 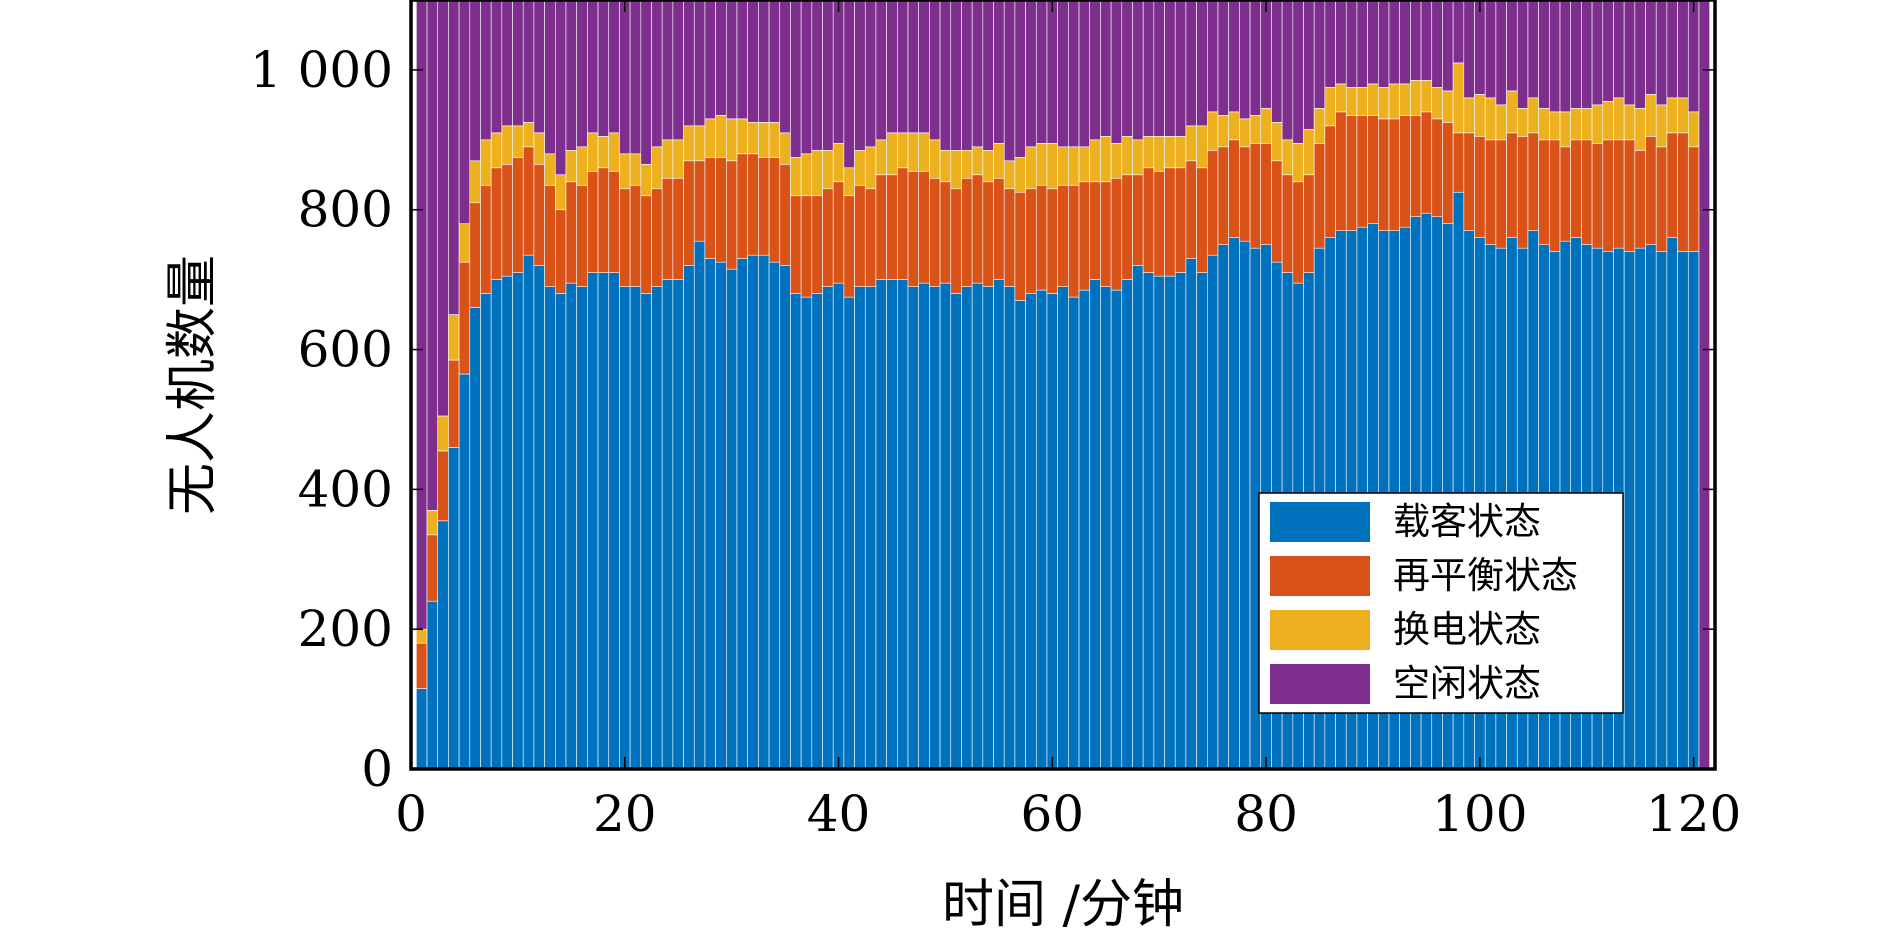 What do you see at coordinates (625, 814) in the screenshot?
I see `x-tick-label-20: 20` at bounding box center [625, 814].